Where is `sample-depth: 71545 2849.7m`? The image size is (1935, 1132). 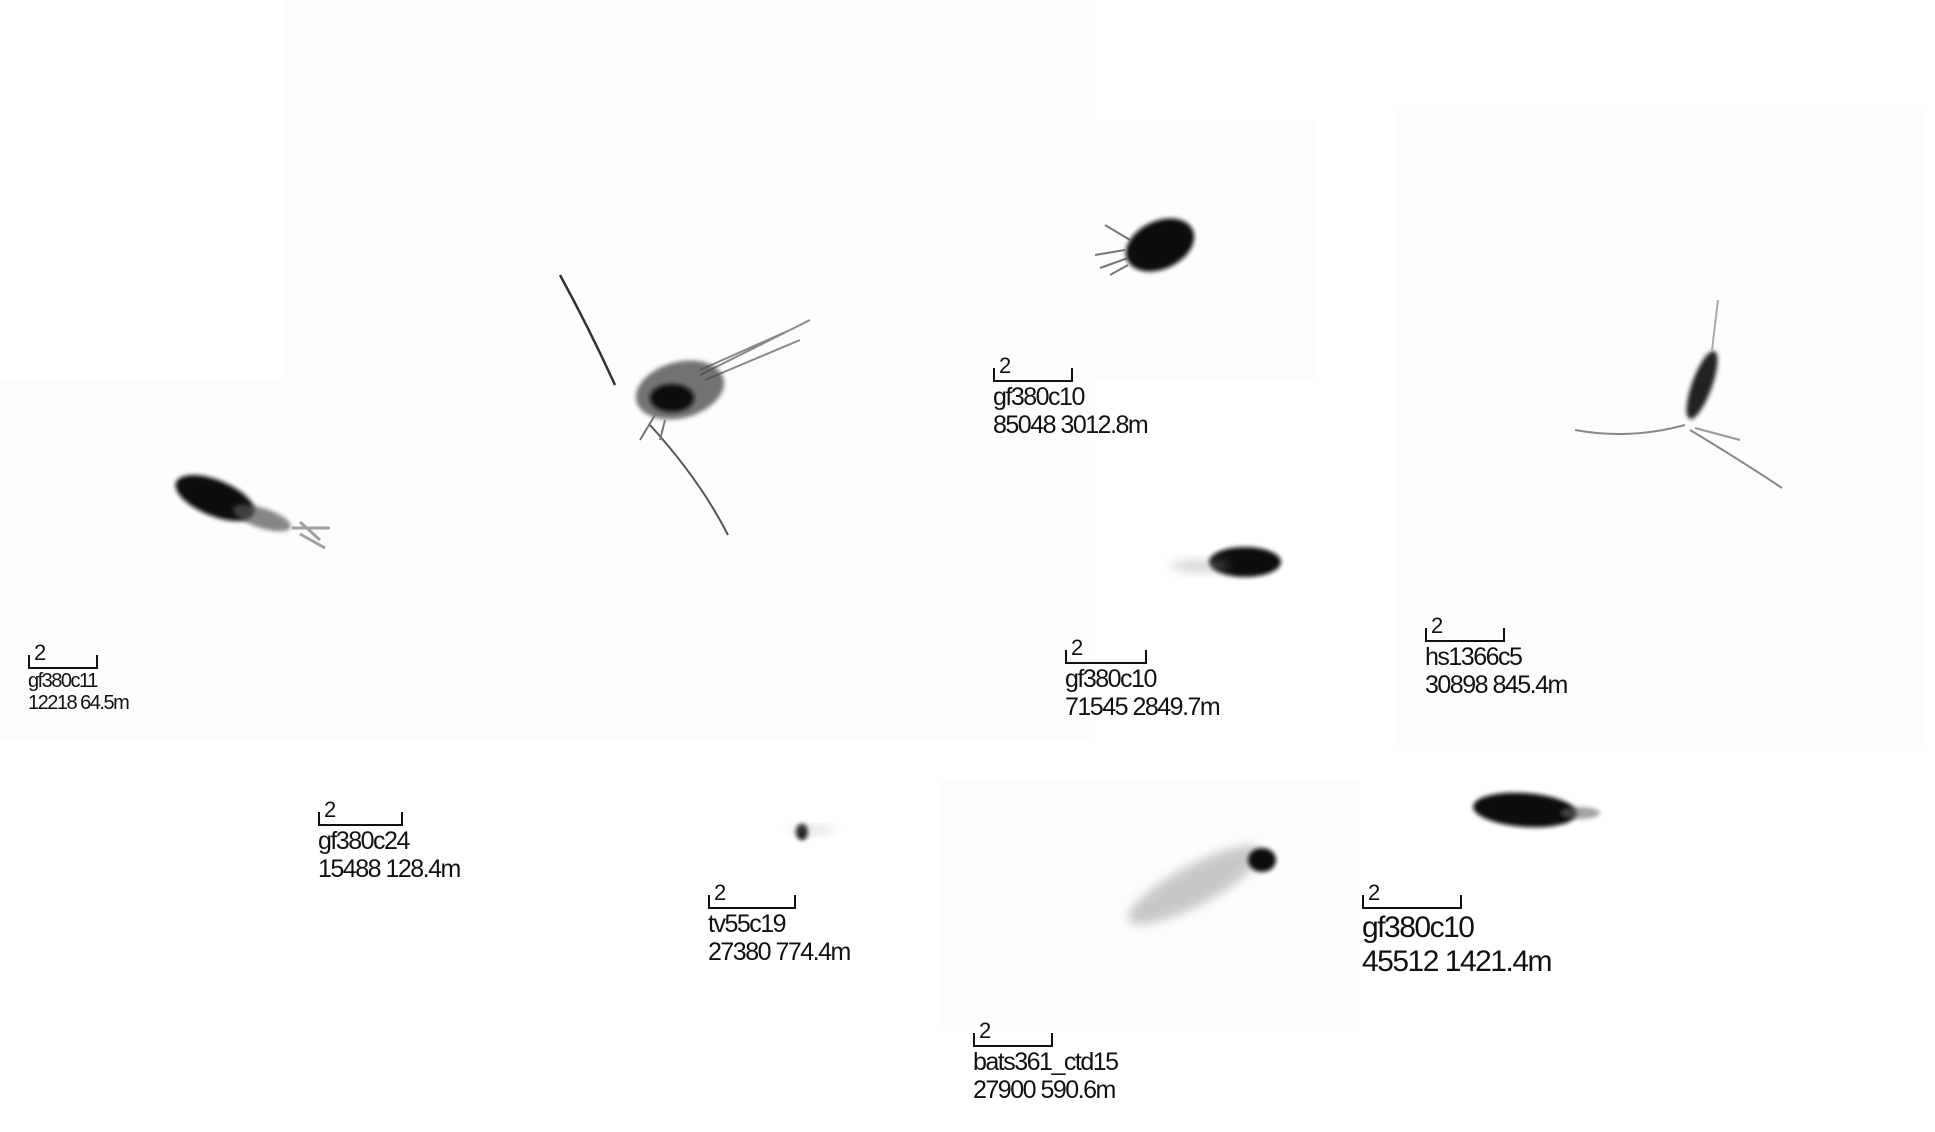 sample-depth: 71545 2849.7m is located at coordinates (1143, 707).